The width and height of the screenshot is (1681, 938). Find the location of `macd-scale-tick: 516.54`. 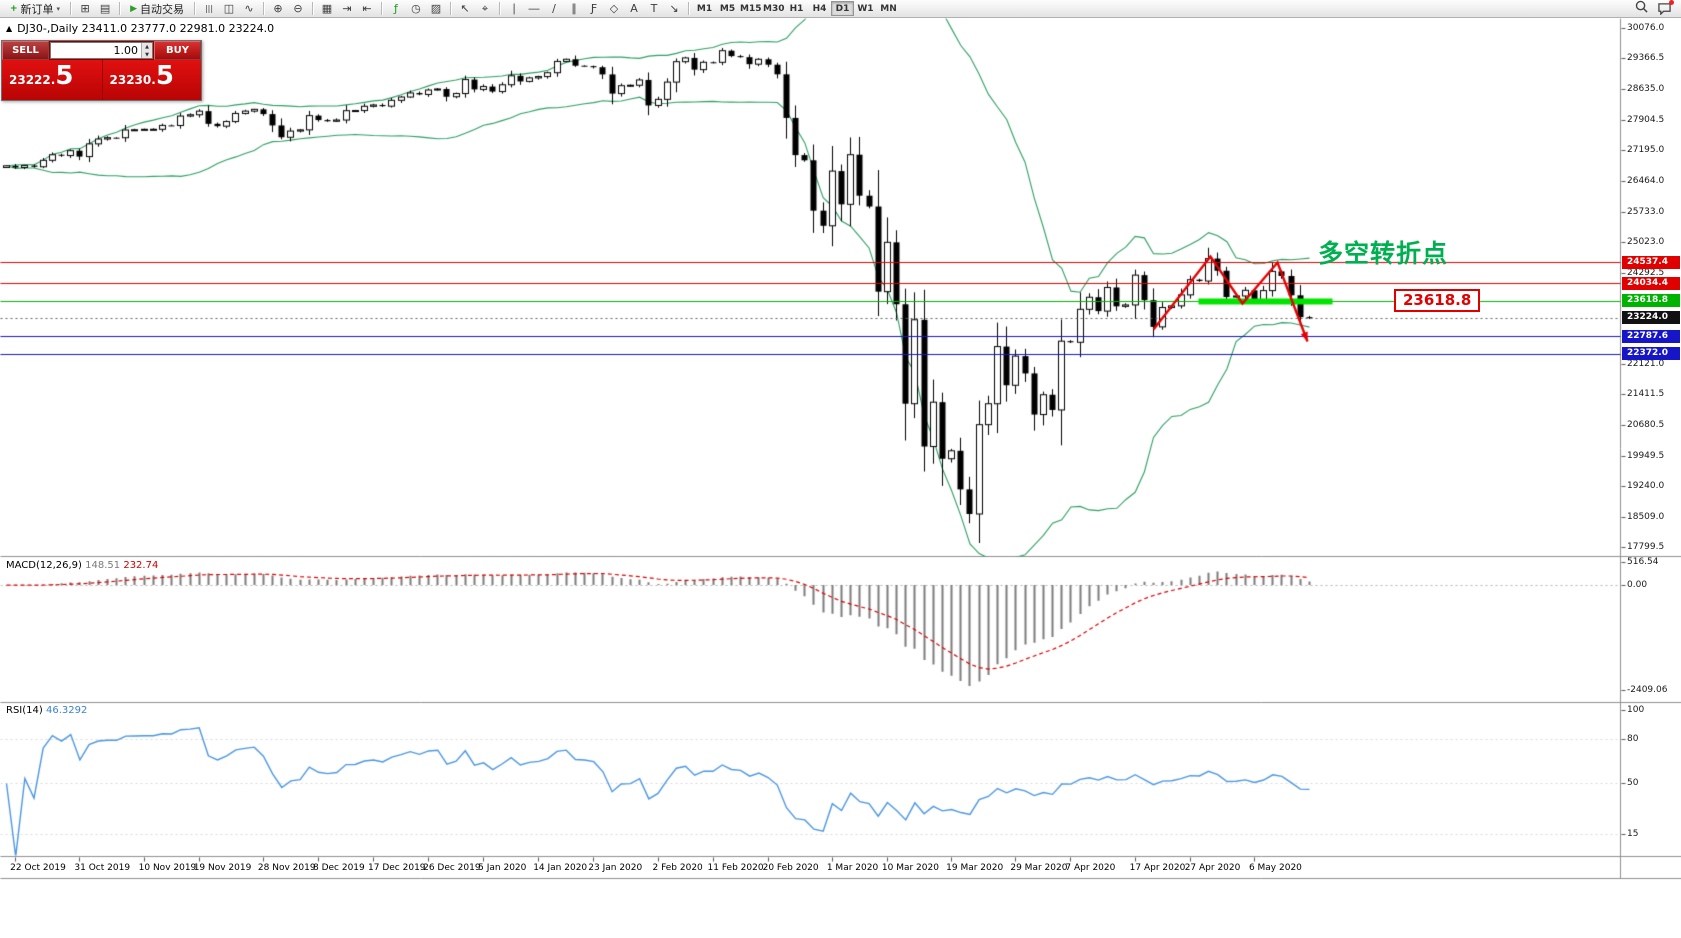

macd-scale-tick: 516.54 is located at coordinates (1643, 562).